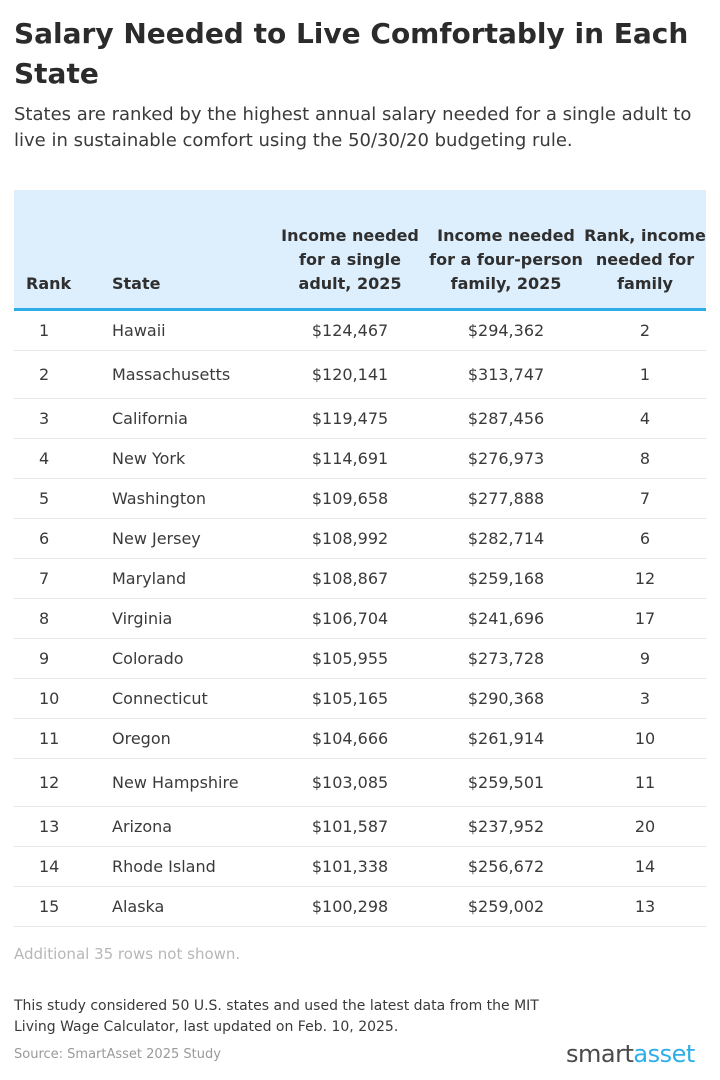  Describe the element at coordinates (350, 866) in the screenshot. I see `cell-single-adult-income: $101,338` at that location.